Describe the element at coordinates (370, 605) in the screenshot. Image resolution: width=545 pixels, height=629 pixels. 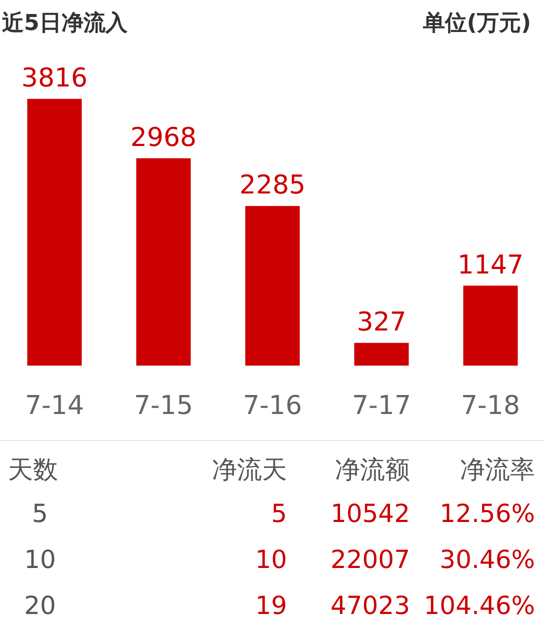
I see `text: 47023` at that location.